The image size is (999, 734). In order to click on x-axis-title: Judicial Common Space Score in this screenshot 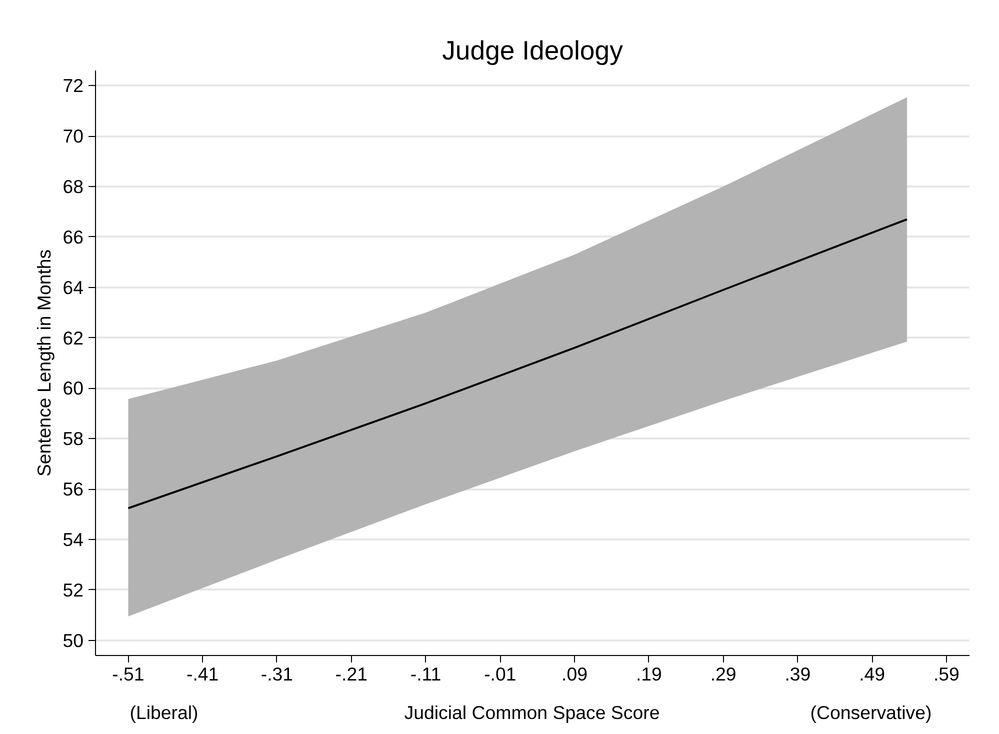, I will do `click(532, 713)`.